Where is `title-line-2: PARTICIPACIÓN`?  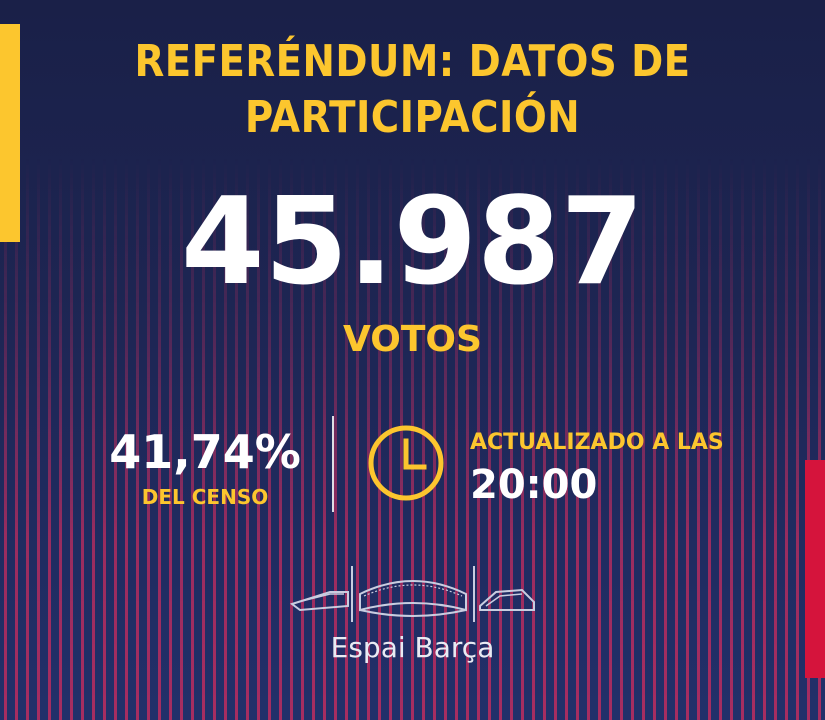 title-line-2: PARTICIPACIÓN is located at coordinates (412, 117).